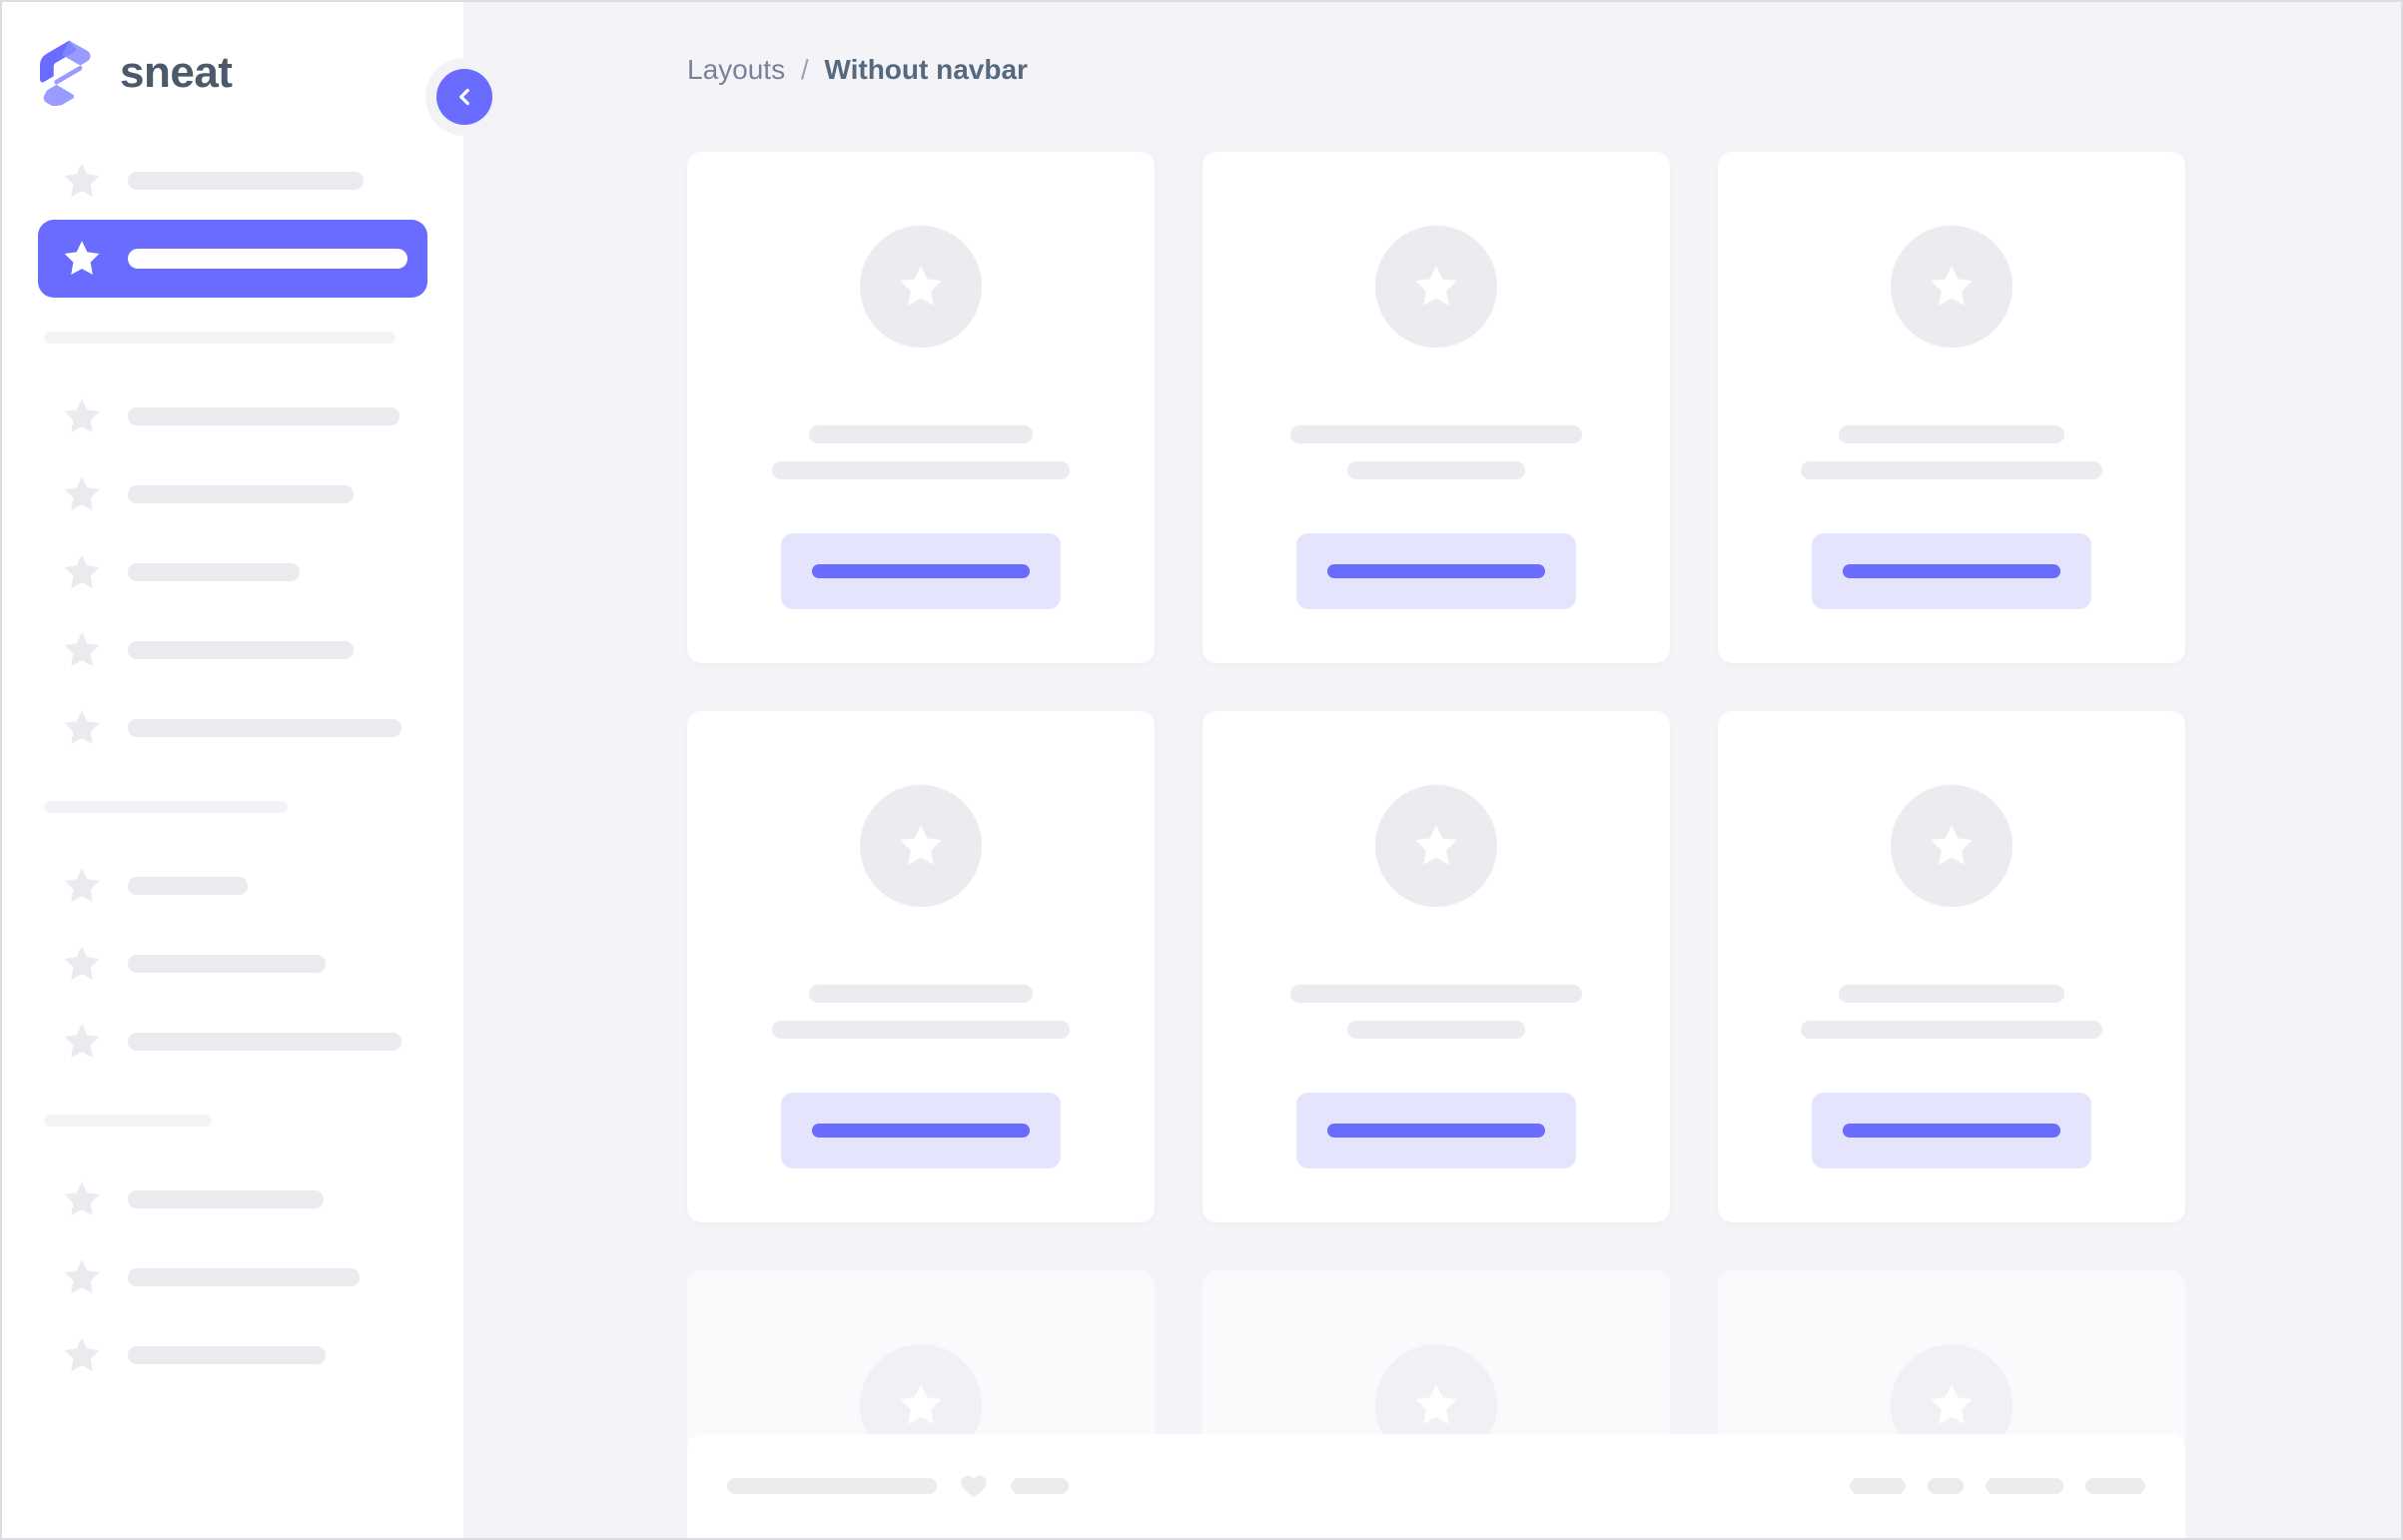  I want to click on footer-left-group, so click(898, 1486).